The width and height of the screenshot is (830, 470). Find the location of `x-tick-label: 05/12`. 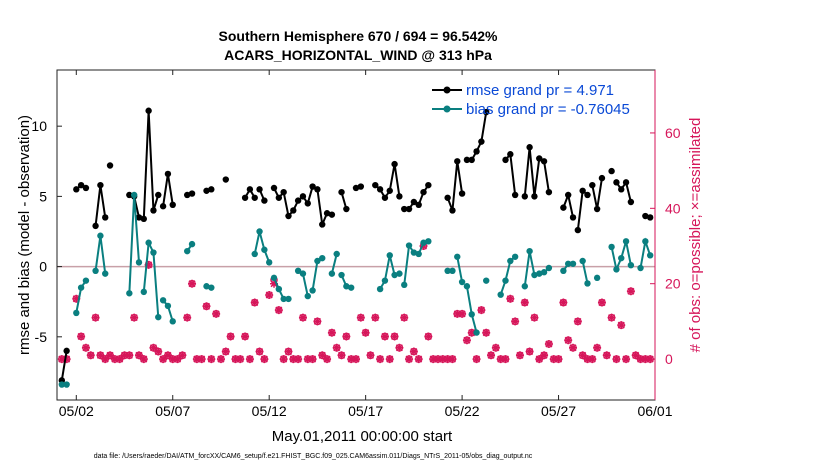

x-tick-label: 05/12 is located at coordinates (269, 411).